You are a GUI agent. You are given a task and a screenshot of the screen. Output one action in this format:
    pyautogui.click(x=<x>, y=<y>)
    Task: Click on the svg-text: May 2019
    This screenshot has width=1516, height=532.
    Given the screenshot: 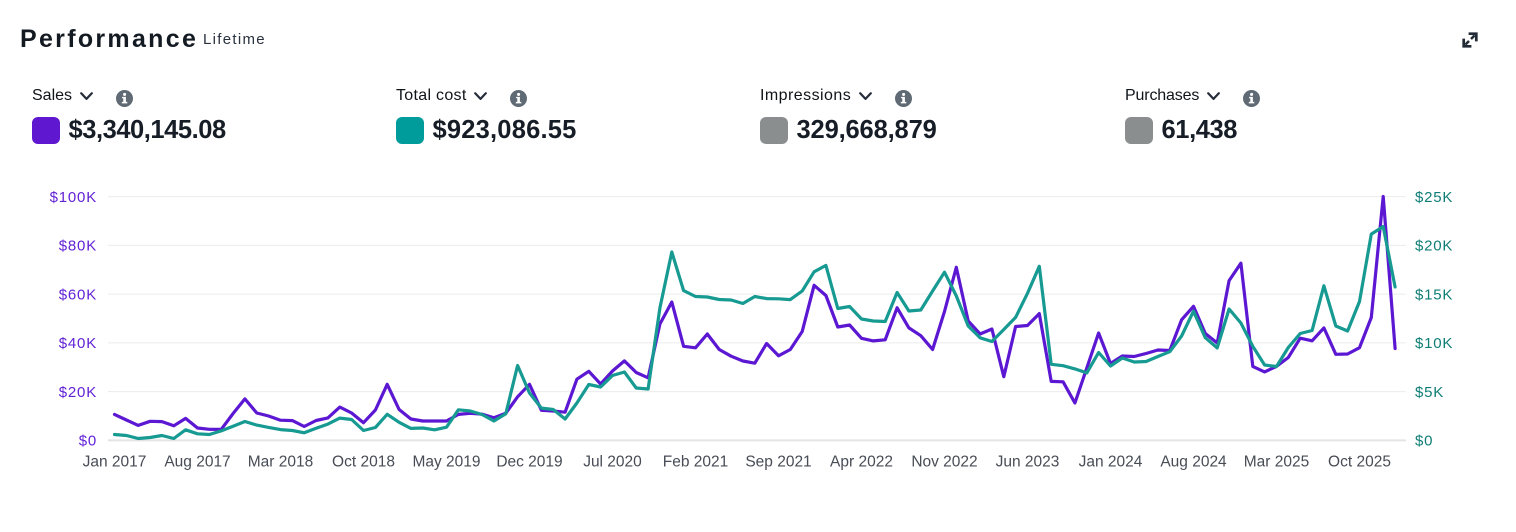 What is the action you would take?
    pyautogui.click(x=446, y=462)
    